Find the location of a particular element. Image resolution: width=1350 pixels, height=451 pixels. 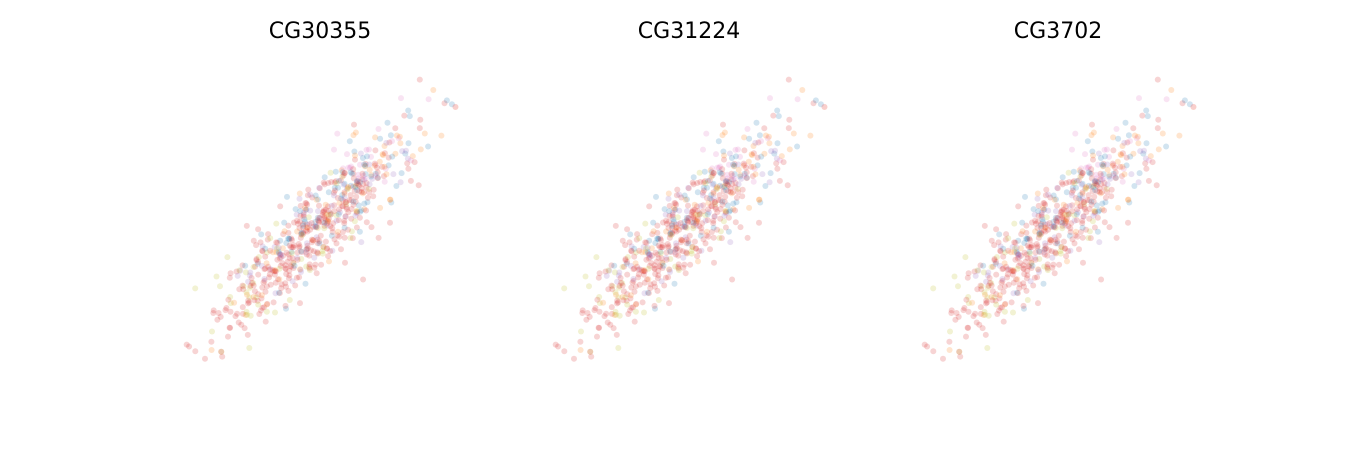

scatter-plot is located at coordinates (1059, 219).